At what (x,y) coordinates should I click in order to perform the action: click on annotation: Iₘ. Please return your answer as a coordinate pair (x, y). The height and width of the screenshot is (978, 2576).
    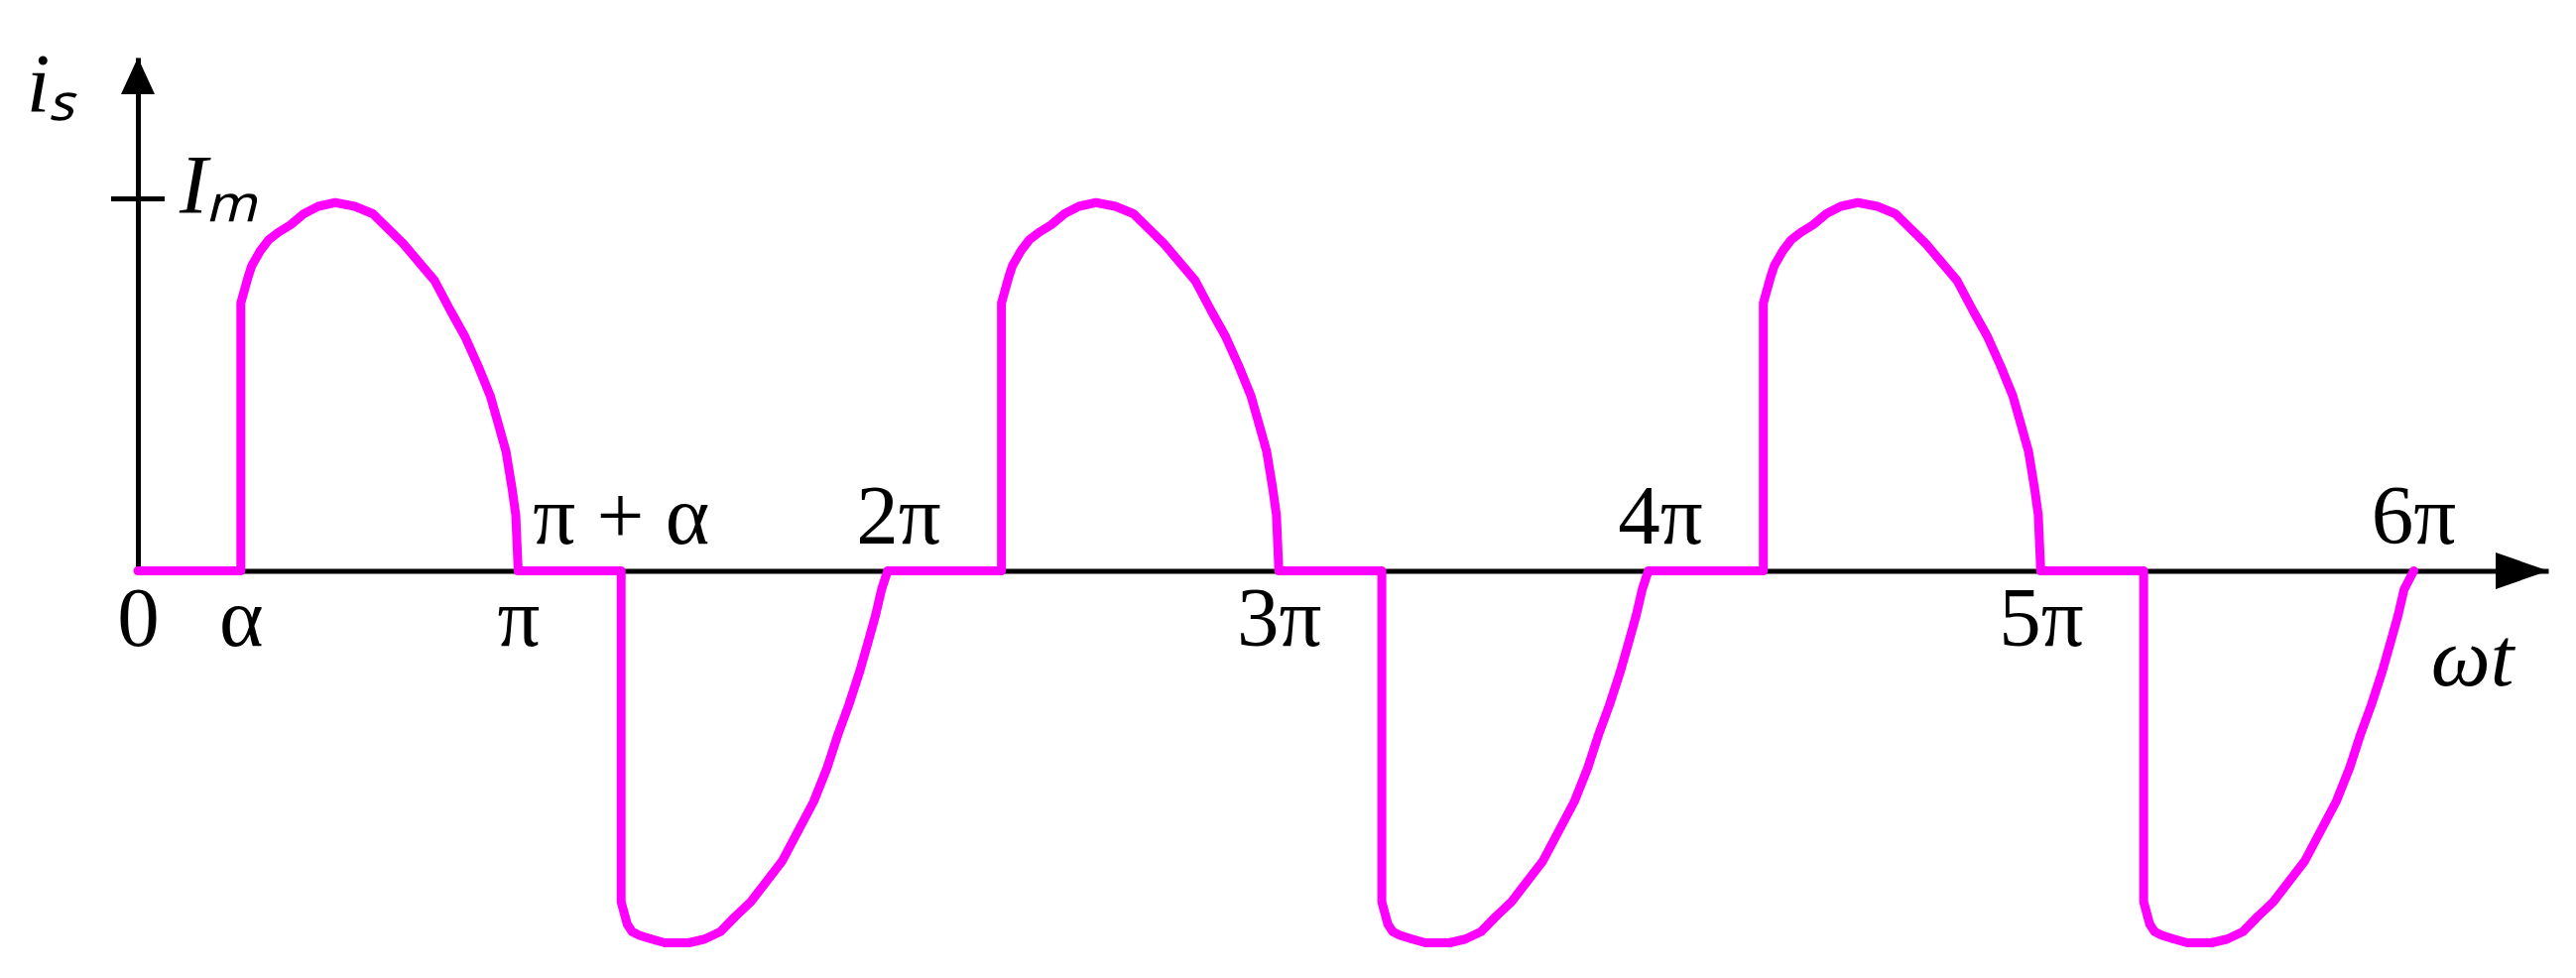
    Looking at the image, I should click on (219, 184).